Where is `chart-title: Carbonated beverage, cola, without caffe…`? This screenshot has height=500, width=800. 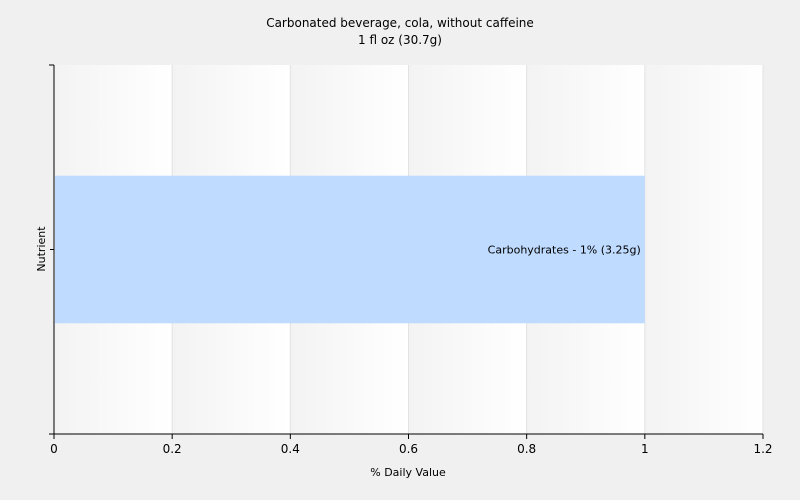 chart-title: Carbonated beverage, cola, without caffe… is located at coordinates (400, 23).